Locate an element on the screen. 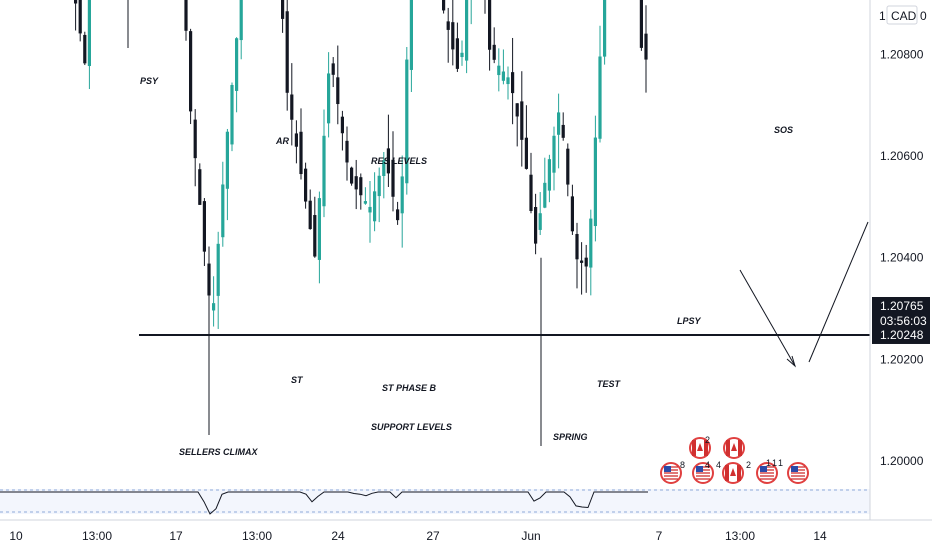  annotation-sellers-climax: SELLERS CLIMAX is located at coordinates (219, 452).